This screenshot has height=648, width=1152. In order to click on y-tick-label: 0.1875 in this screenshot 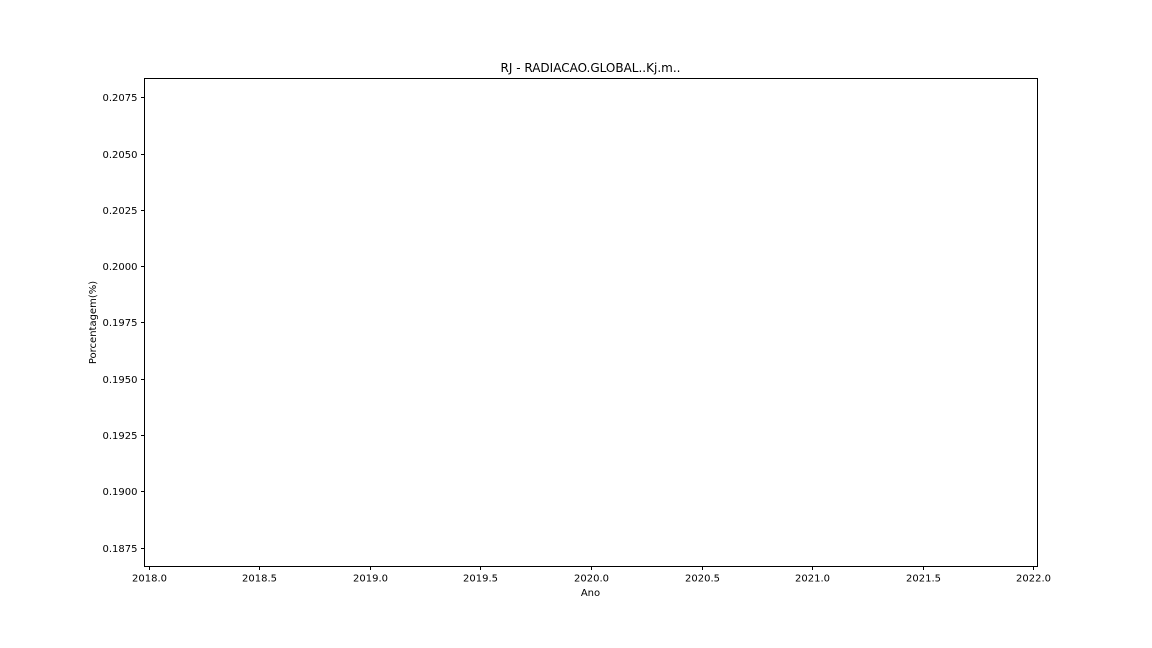, I will do `click(120, 549)`.